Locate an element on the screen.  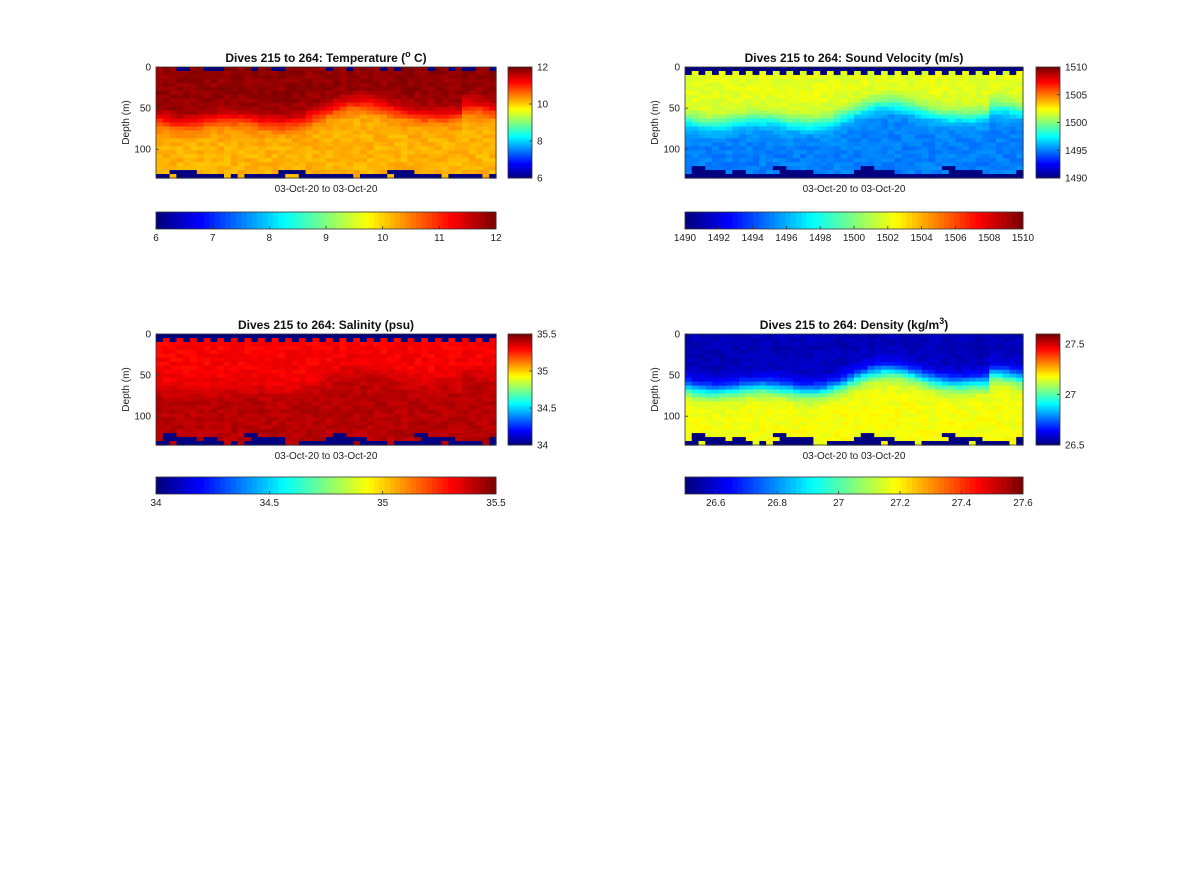
side-colorbar-tick-label: 1505 is located at coordinates (1076, 95).